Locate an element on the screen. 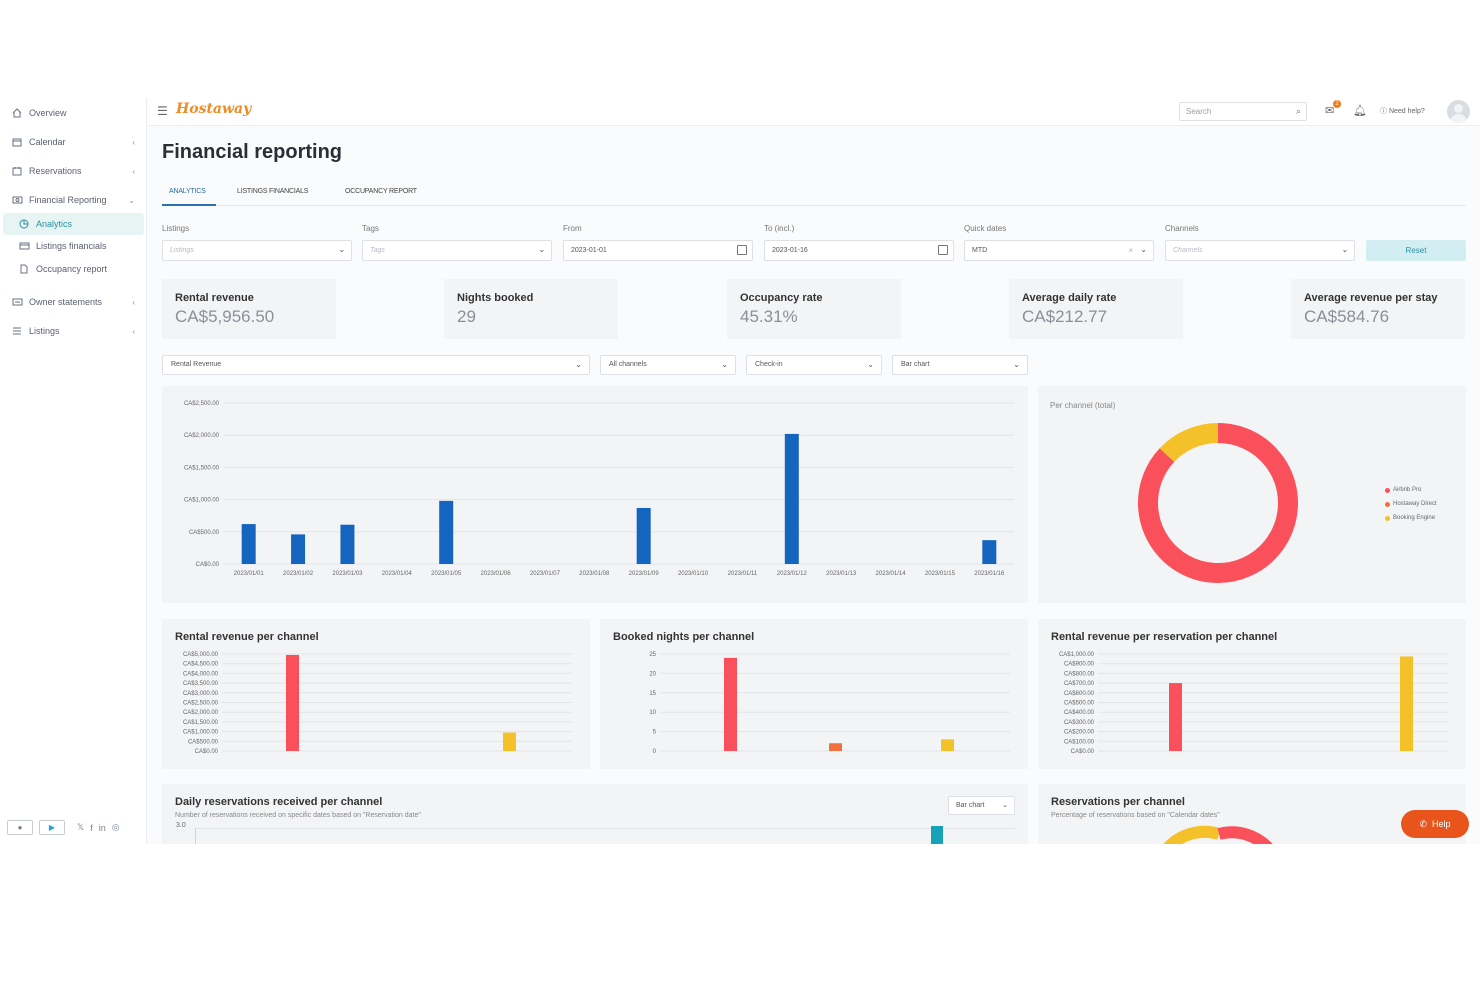  y-tick-label: CA$5,000.00 is located at coordinates (201, 655).